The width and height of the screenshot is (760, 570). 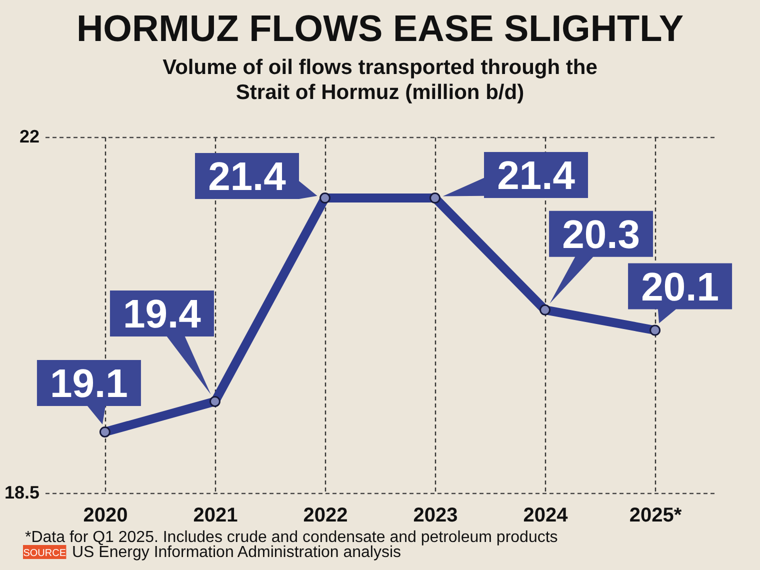 What do you see at coordinates (215, 515) in the screenshot?
I see `x-tick-label: 2021` at bounding box center [215, 515].